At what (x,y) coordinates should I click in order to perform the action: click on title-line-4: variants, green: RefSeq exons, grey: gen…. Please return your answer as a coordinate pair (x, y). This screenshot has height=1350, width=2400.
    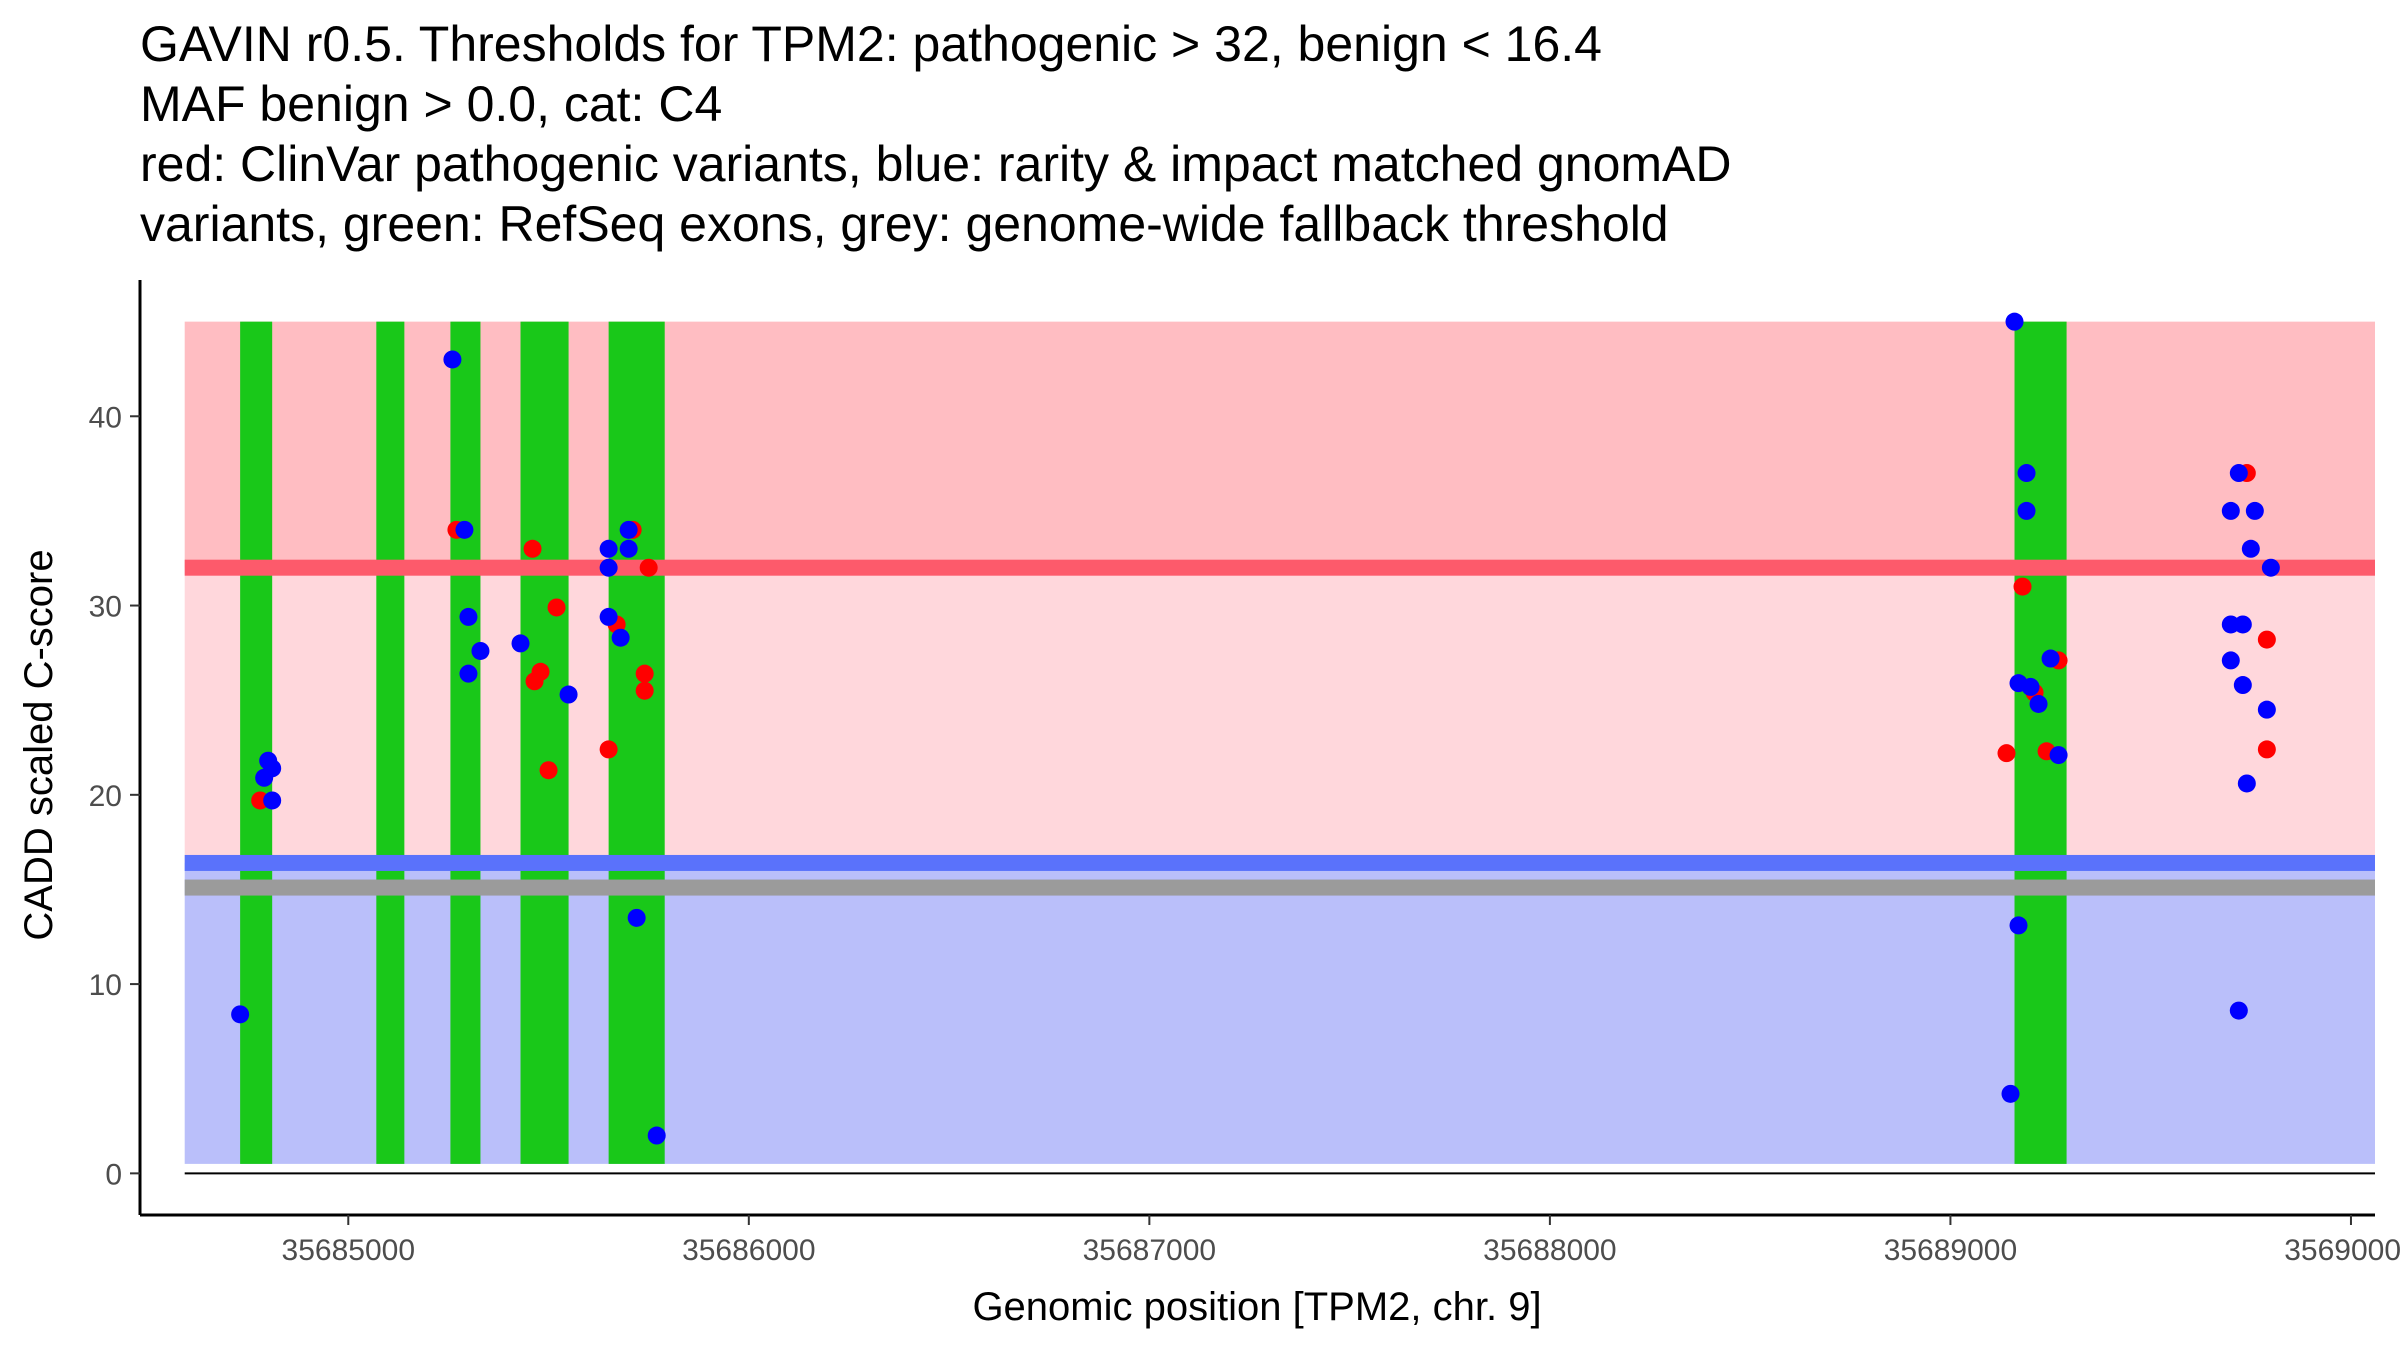
    Looking at the image, I should click on (904, 224).